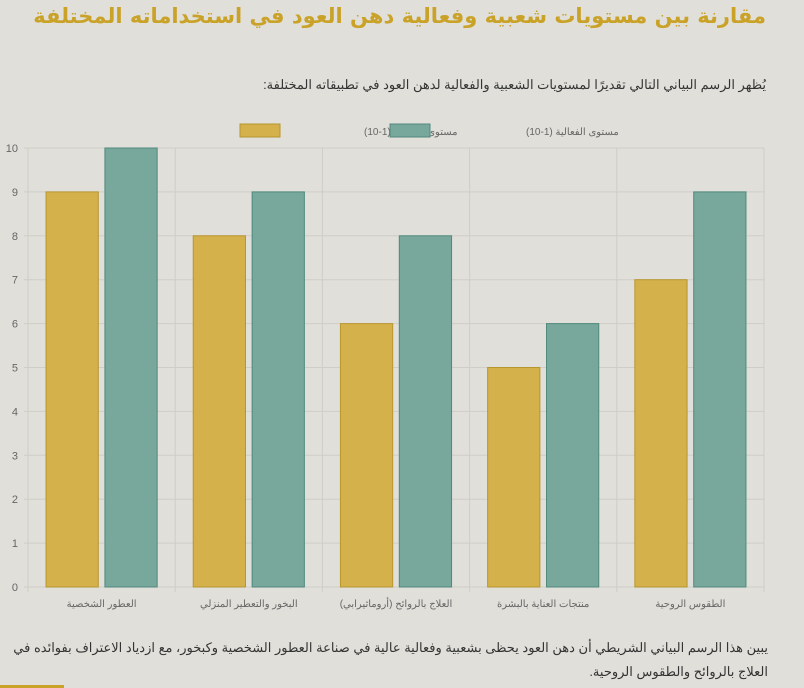  I want to click on y-tick-label: 2, so click(15, 500).